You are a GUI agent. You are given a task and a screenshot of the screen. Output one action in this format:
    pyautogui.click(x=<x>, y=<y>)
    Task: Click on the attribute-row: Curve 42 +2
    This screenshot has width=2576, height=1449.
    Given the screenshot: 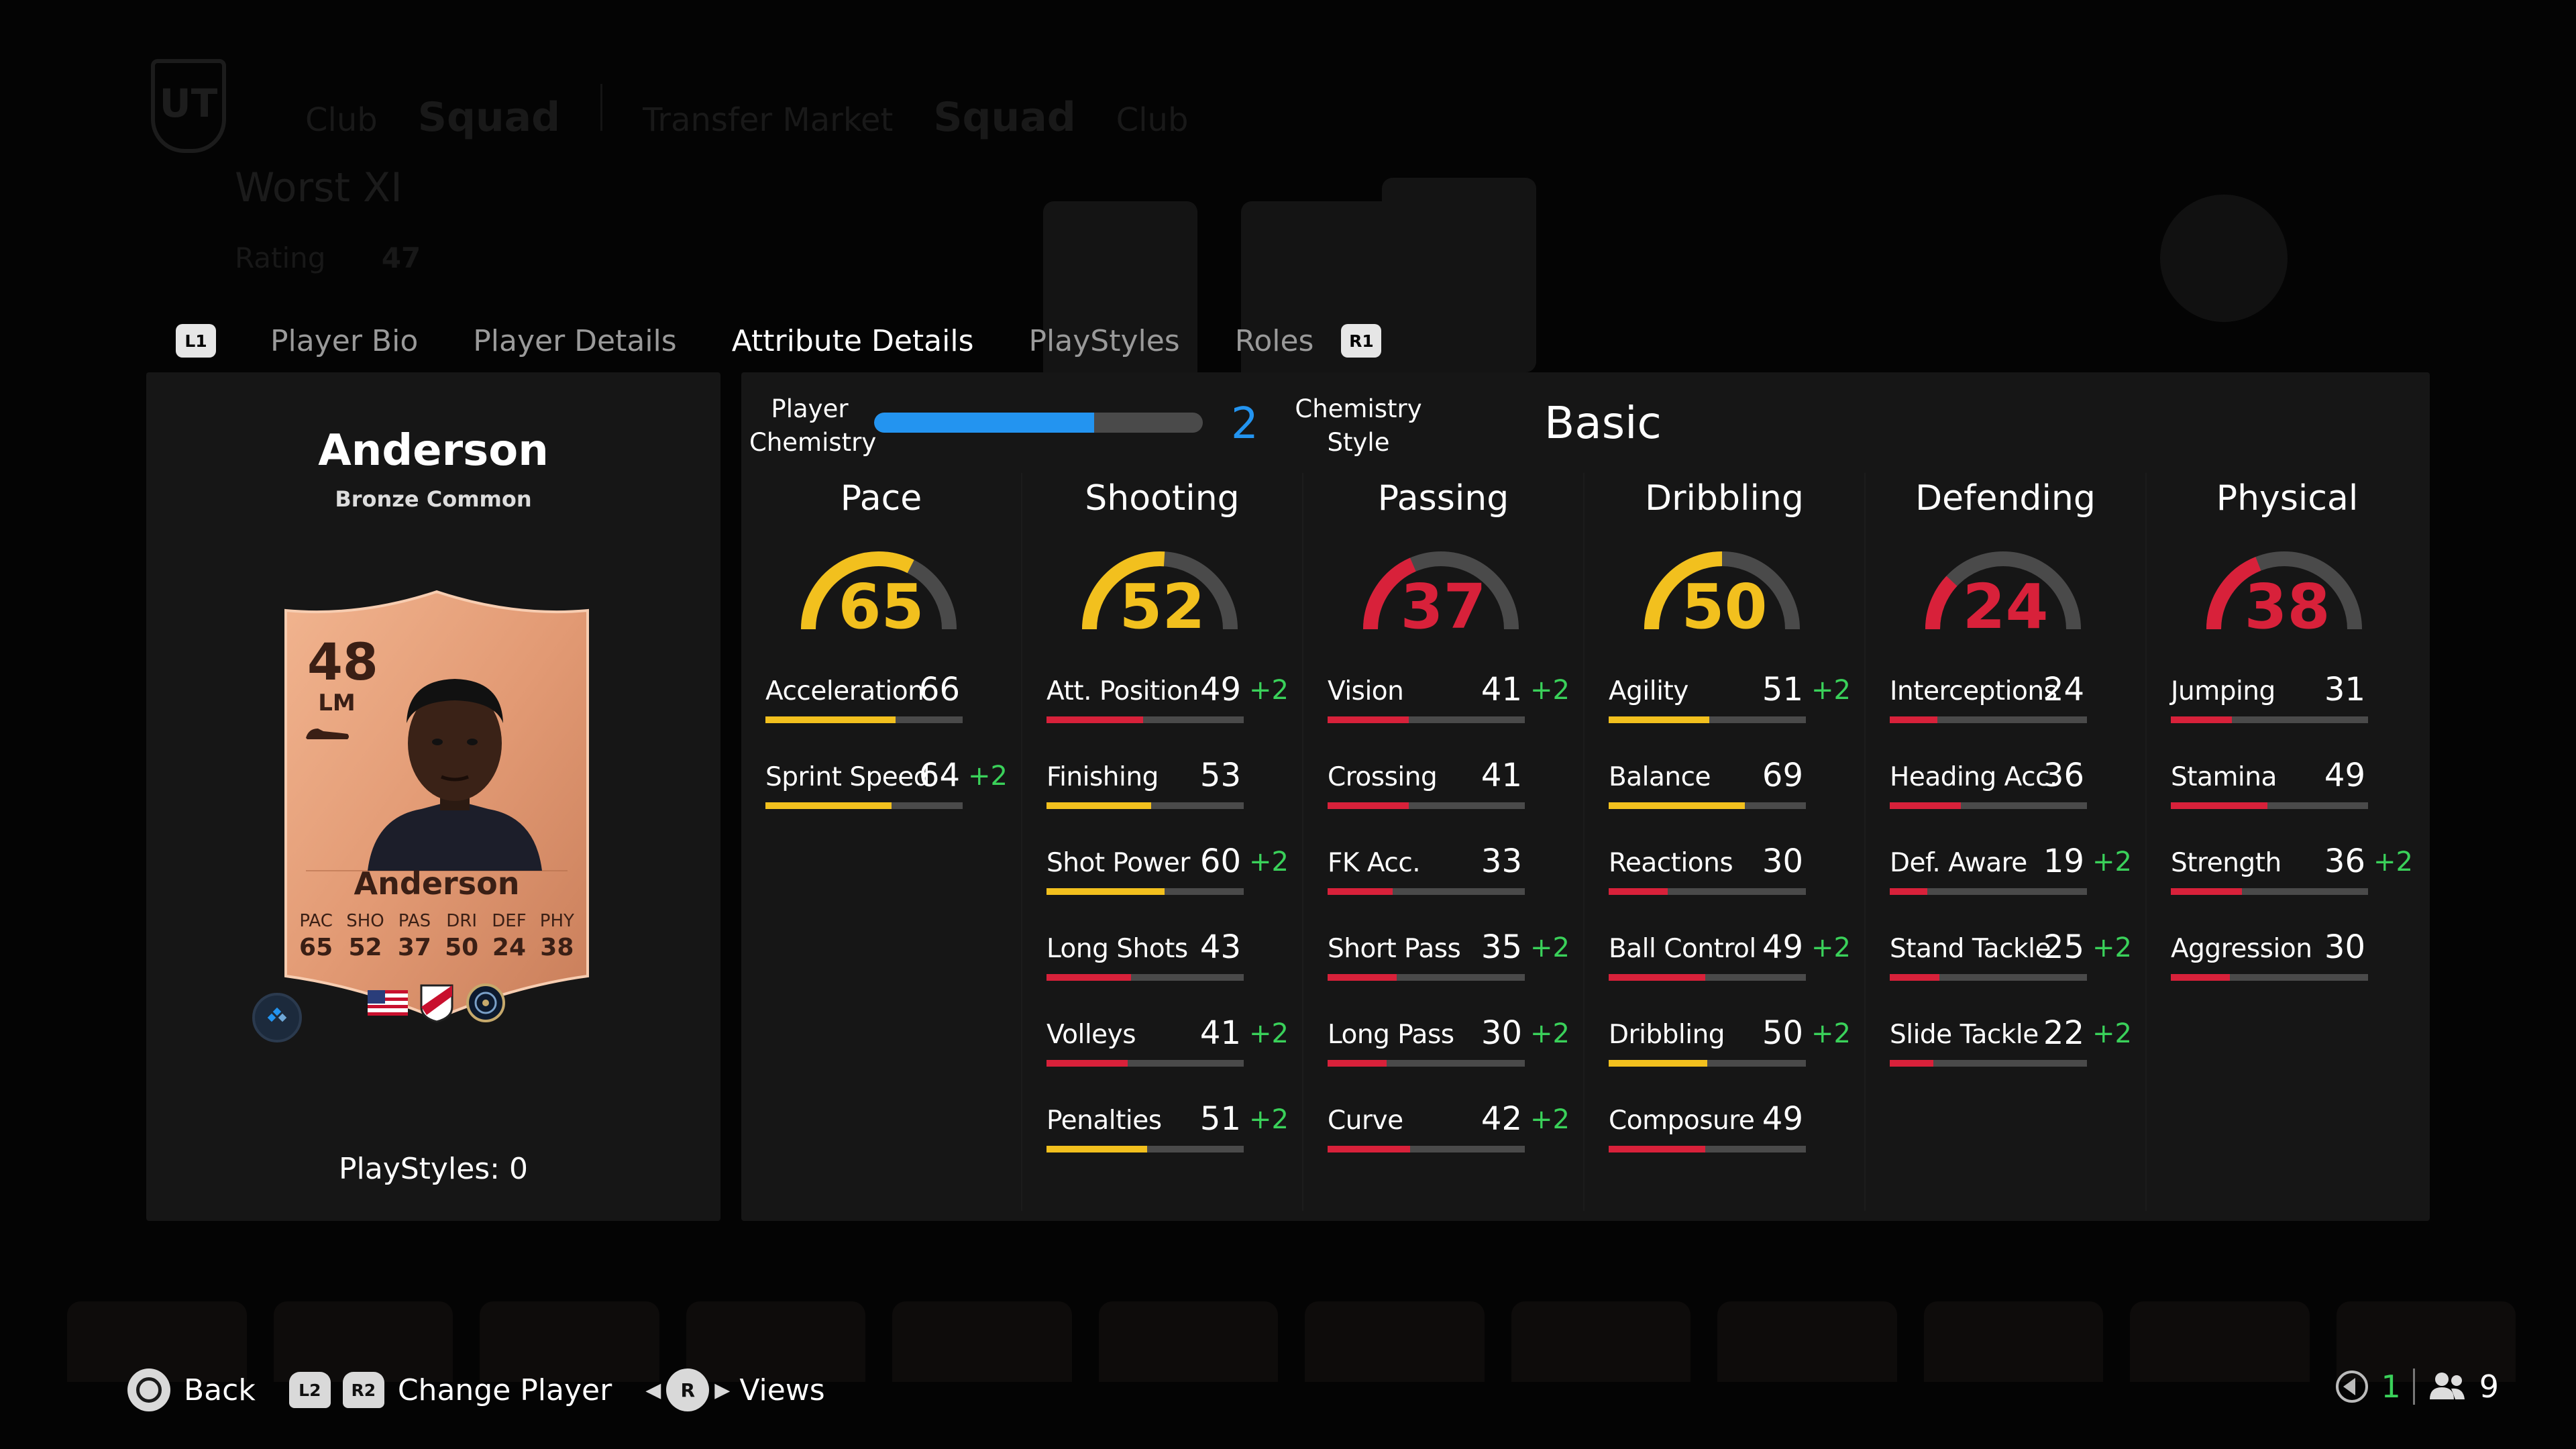 What is the action you would take?
    pyautogui.click(x=1452, y=1143)
    